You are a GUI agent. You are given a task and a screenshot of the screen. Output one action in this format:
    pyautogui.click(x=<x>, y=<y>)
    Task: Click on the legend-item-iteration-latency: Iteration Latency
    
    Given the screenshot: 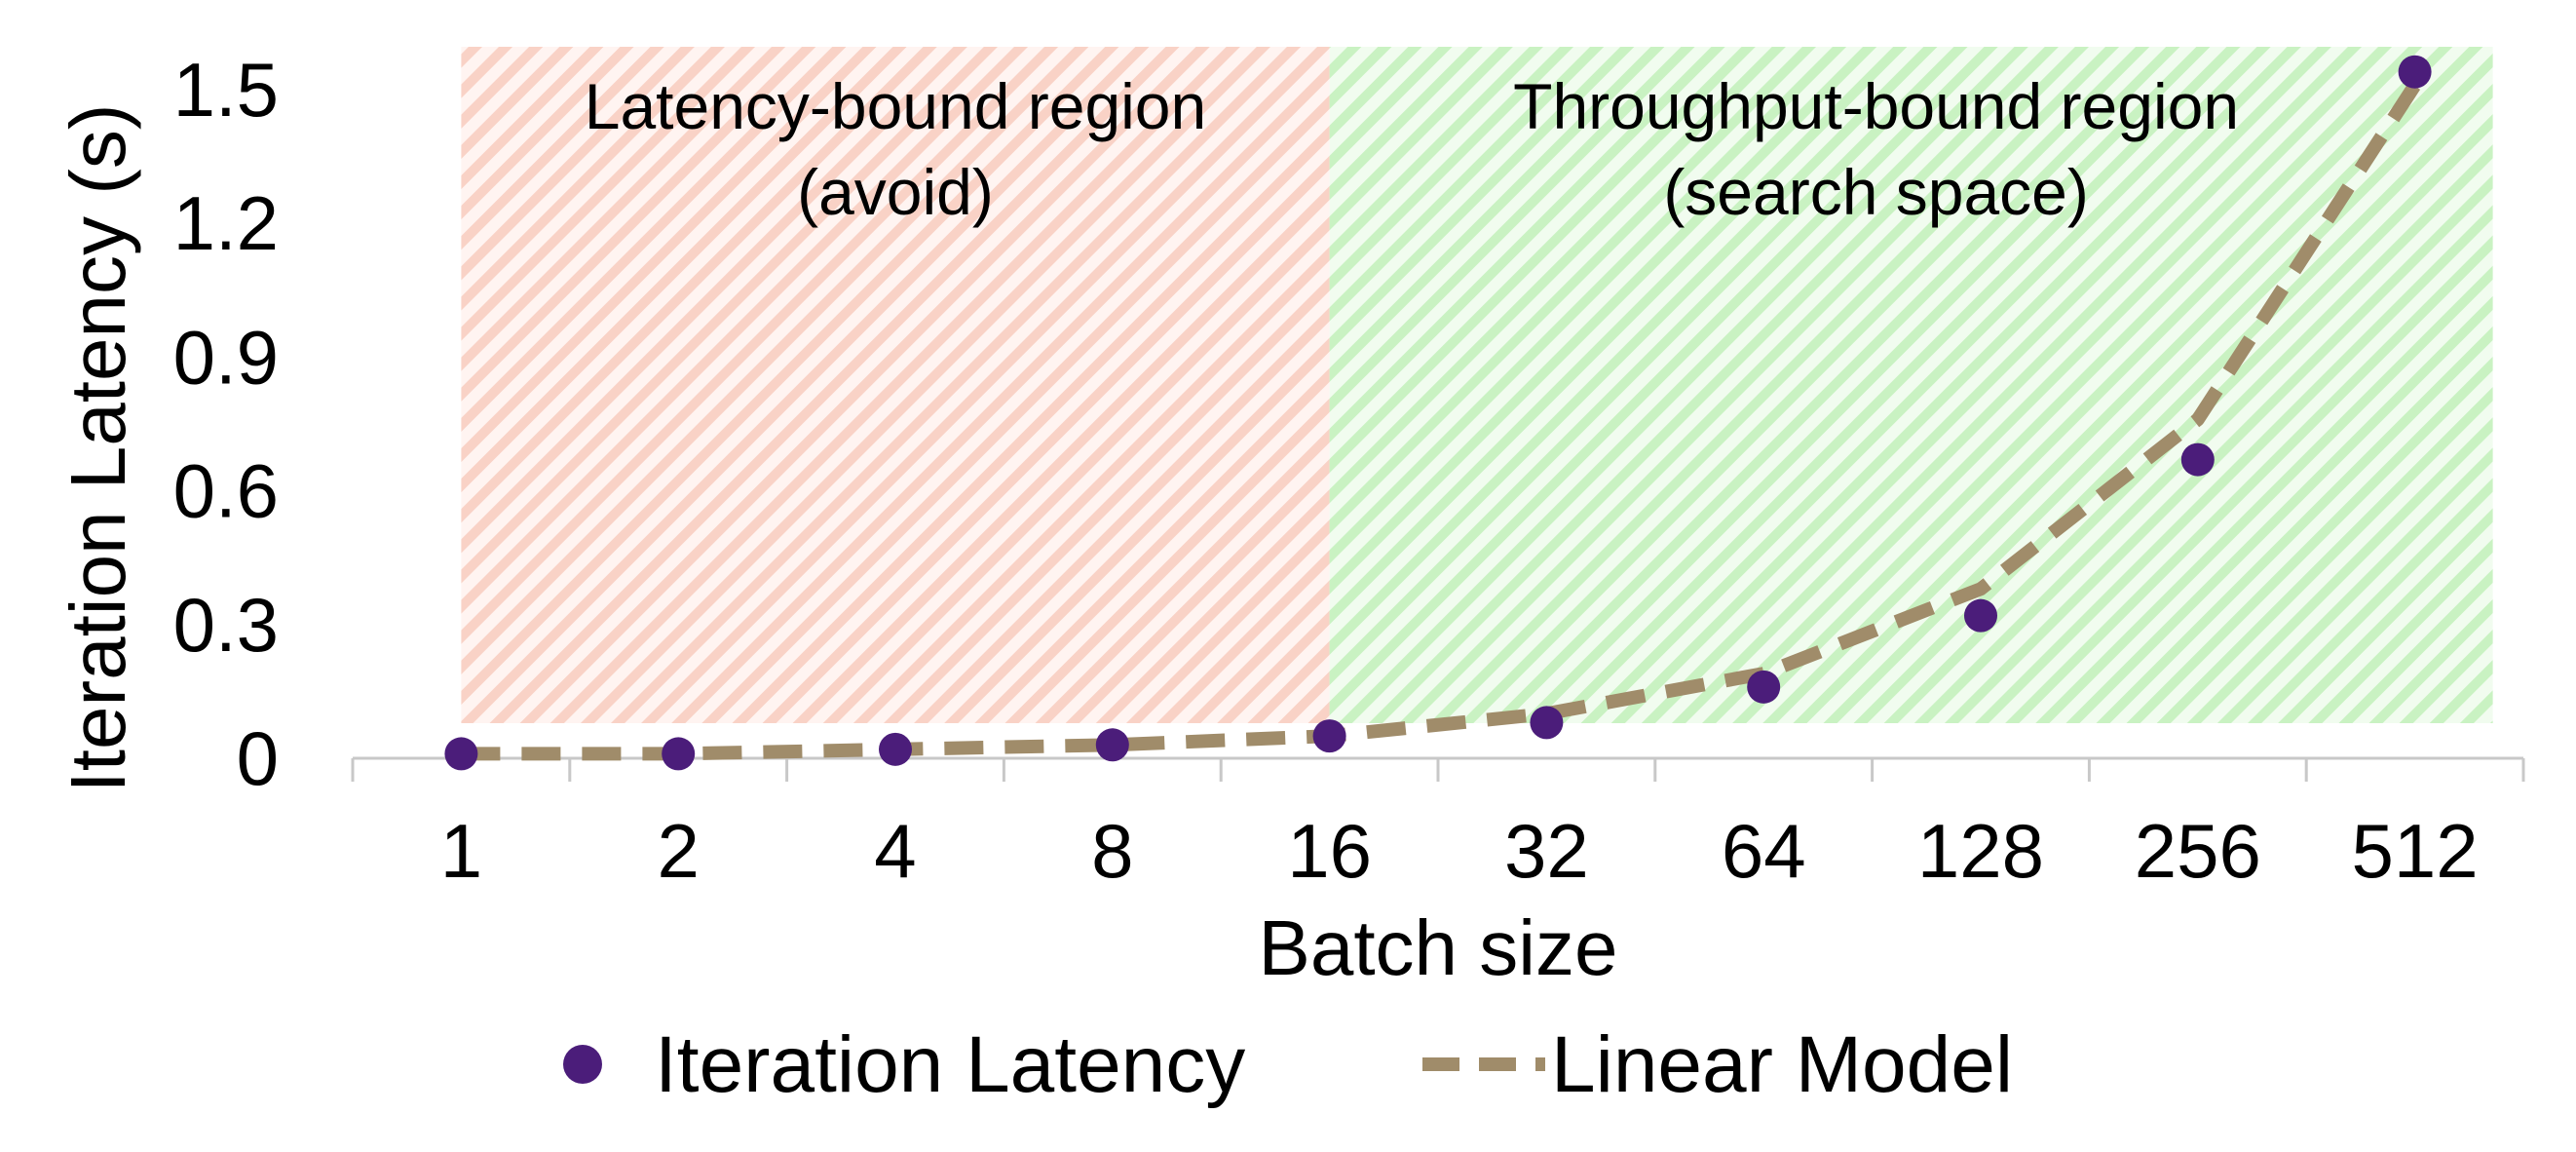 What is the action you would take?
    pyautogui.click(x=904, y=1064)
    